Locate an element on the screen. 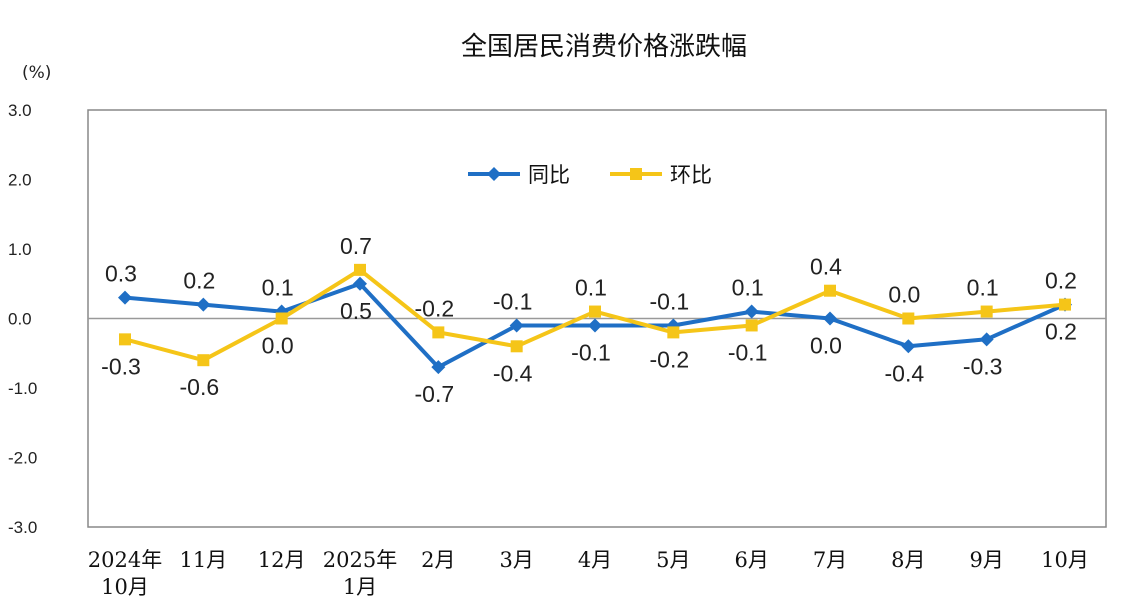 This screenshot has height=605, width=1128. x-tick-label: 12月 is located at coordinates (282, 560).